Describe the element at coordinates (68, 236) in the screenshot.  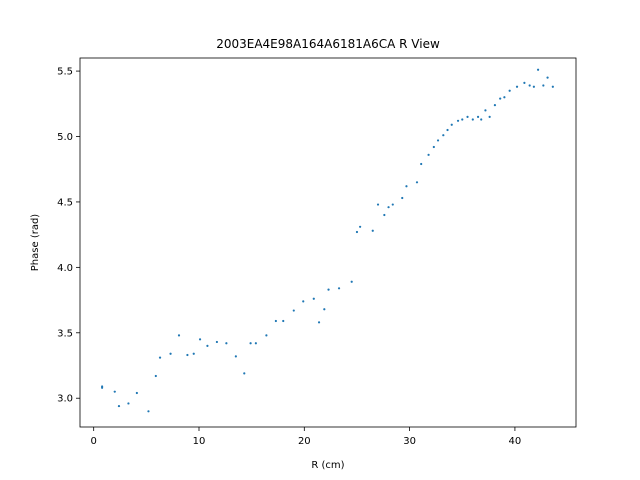
I see `y-axis: 3.0 3.5 4.0 4.5 5.0 5.5` at that location.